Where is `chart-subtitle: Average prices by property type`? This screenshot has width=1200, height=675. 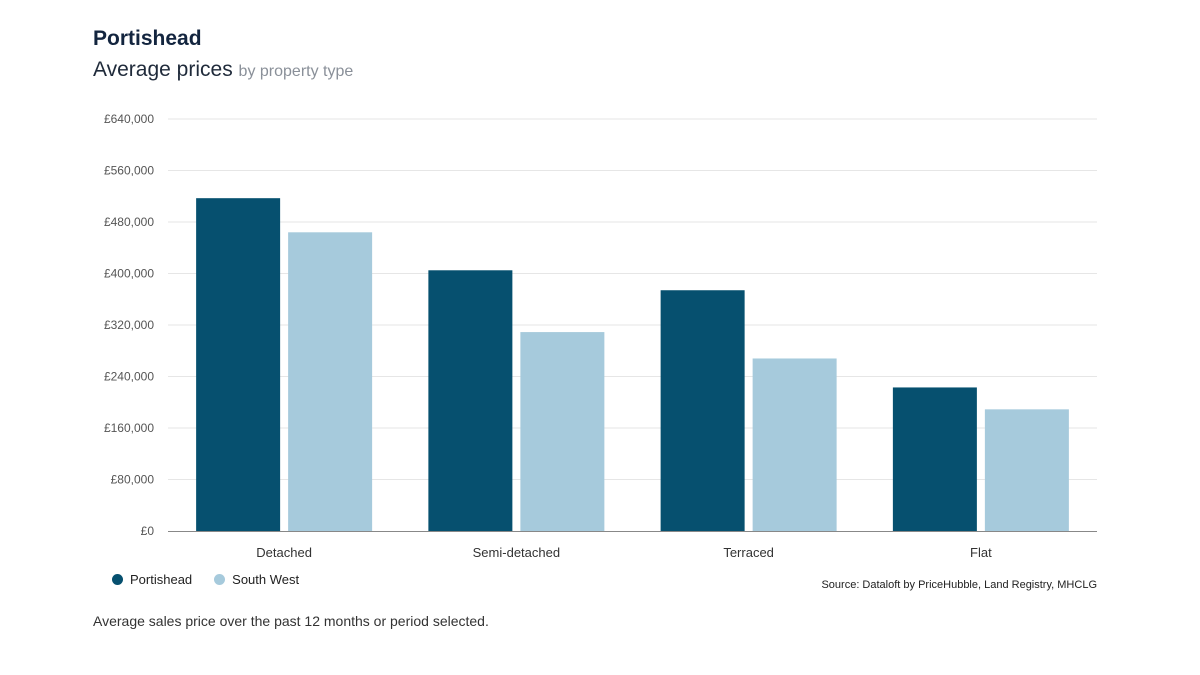 chart-subtitle: Average prices by property type is located at coordinates (223, 70).